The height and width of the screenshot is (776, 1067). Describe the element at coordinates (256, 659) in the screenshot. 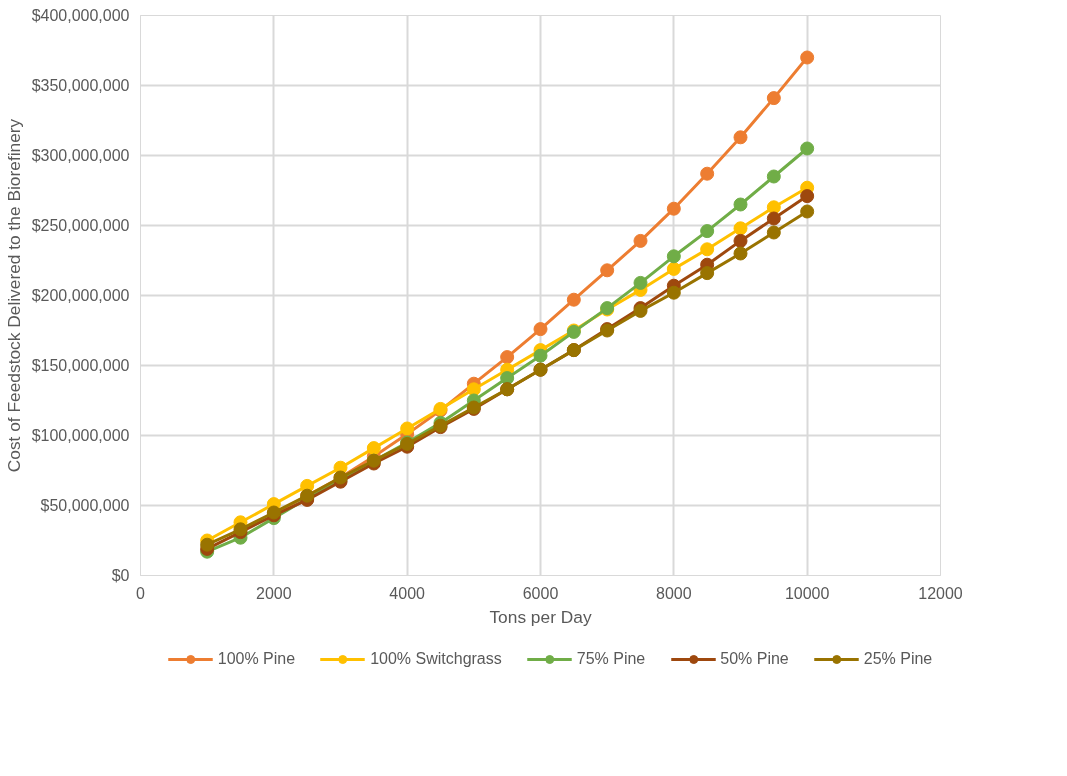

I see `legend-label: 100% Pine` at that location.